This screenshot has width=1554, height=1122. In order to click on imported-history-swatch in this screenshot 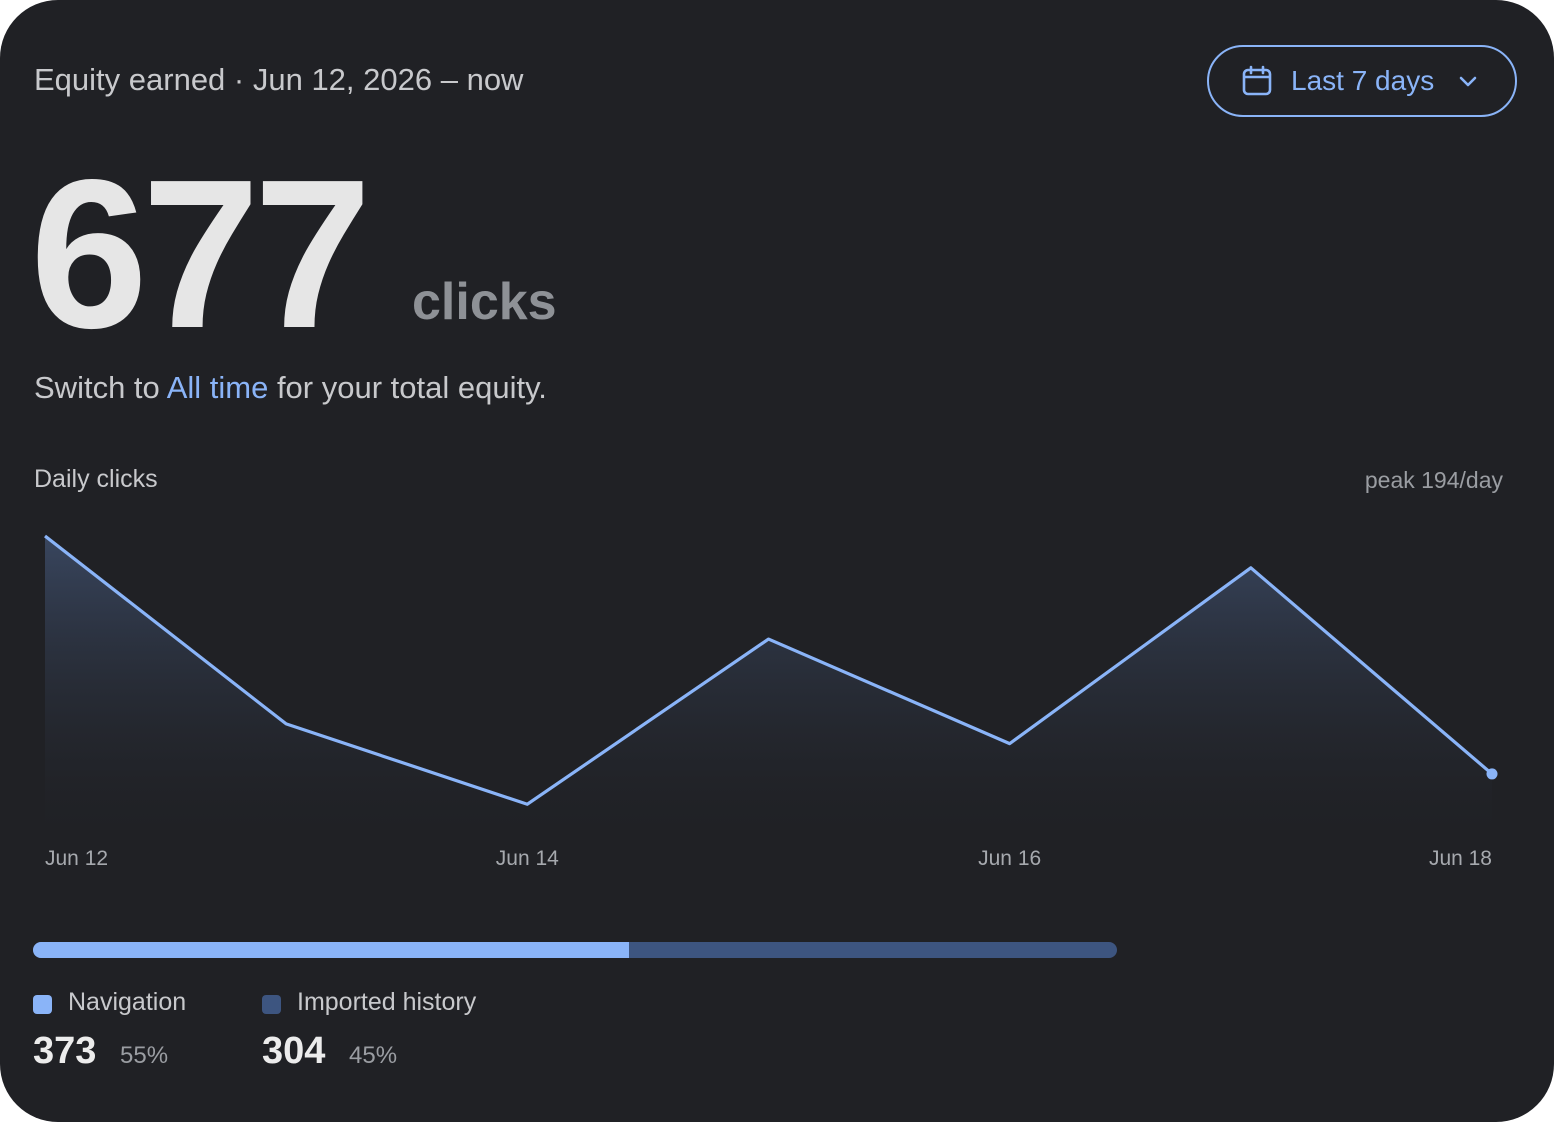, I will do `click(271, 1004)`.